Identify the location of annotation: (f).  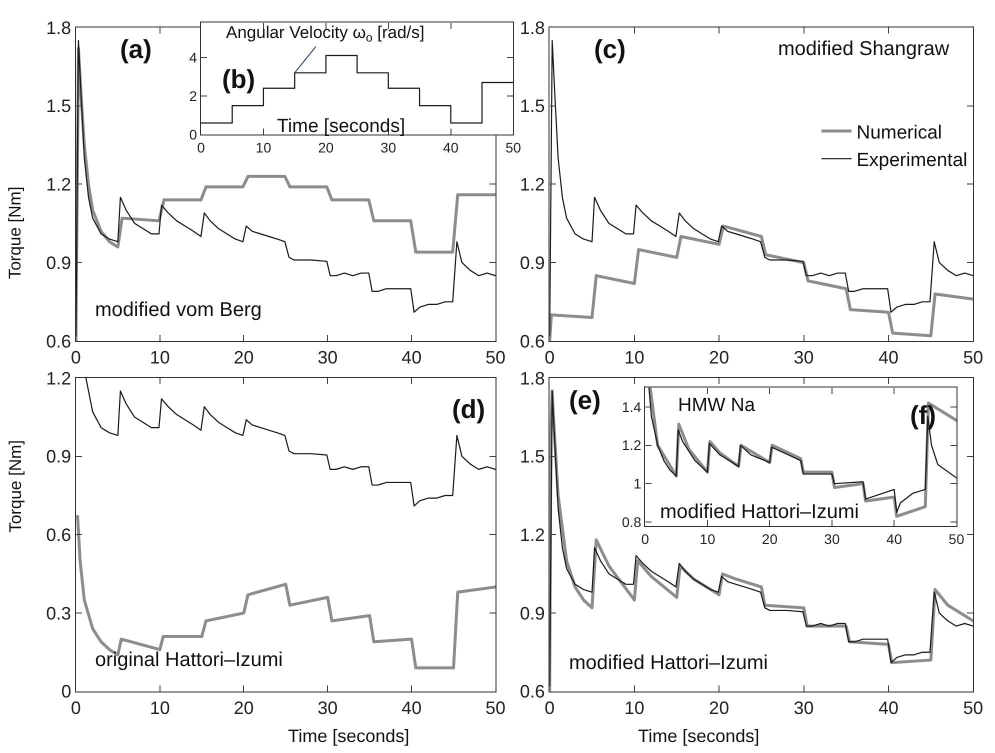
(923, 415).